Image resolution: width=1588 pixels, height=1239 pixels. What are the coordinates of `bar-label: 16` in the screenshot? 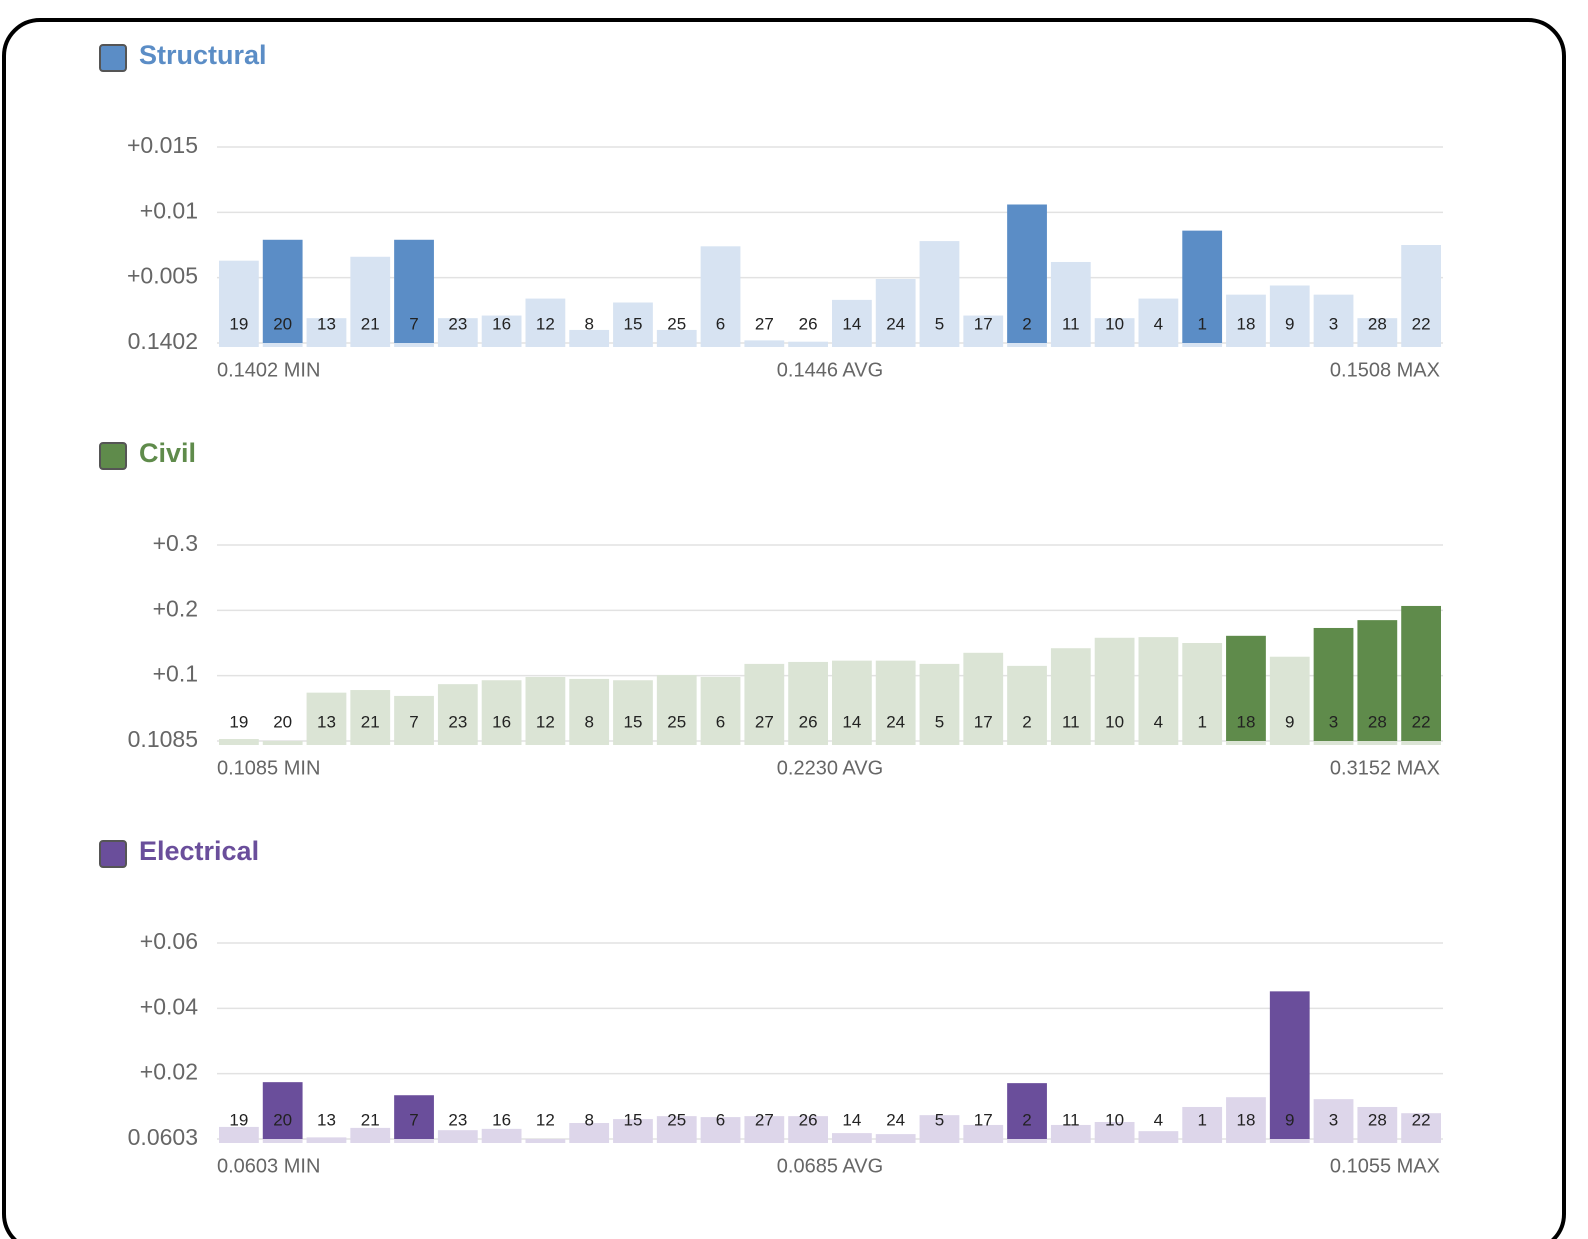 It's located at (501, 721).